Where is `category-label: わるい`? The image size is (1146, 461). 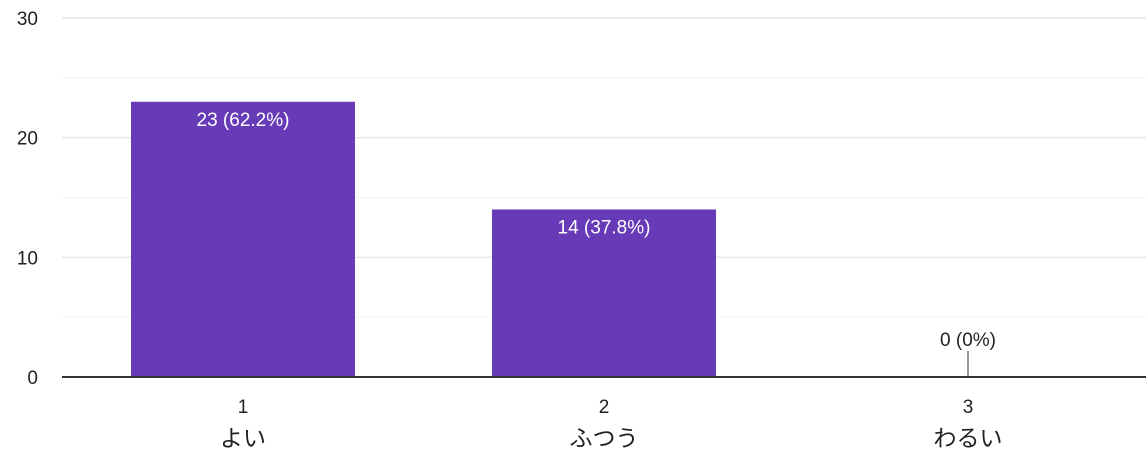
category-label: わるい is located at coordinates (968, 439).